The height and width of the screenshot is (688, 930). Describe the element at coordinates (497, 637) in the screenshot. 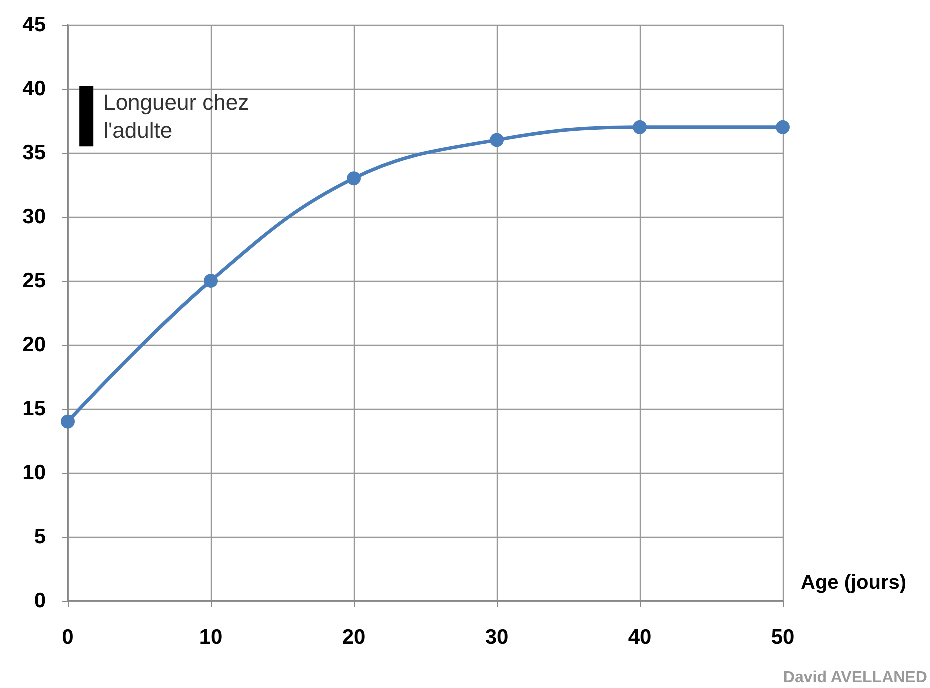

I see `x-tick-label: 30` at that location.